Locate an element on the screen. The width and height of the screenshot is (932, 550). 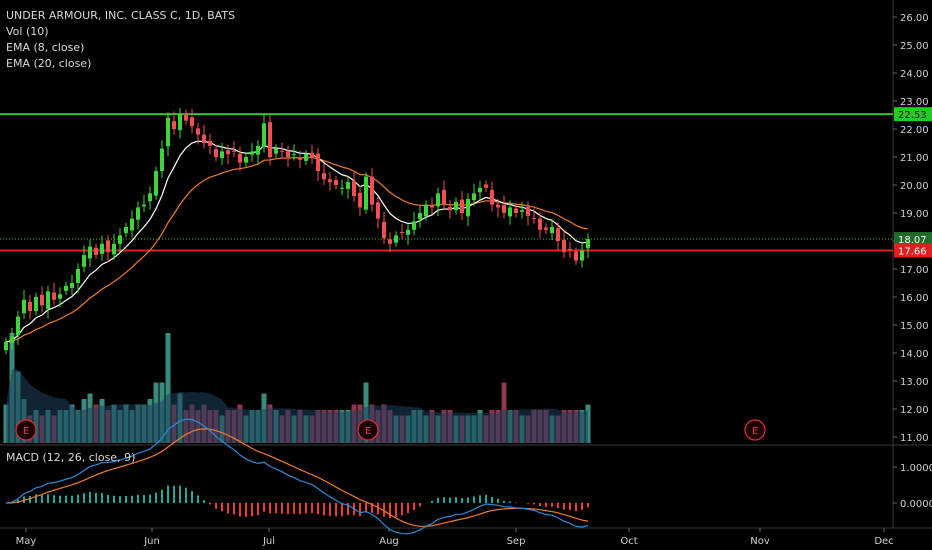
macd-signal-line is located at coordinates (297, 477).